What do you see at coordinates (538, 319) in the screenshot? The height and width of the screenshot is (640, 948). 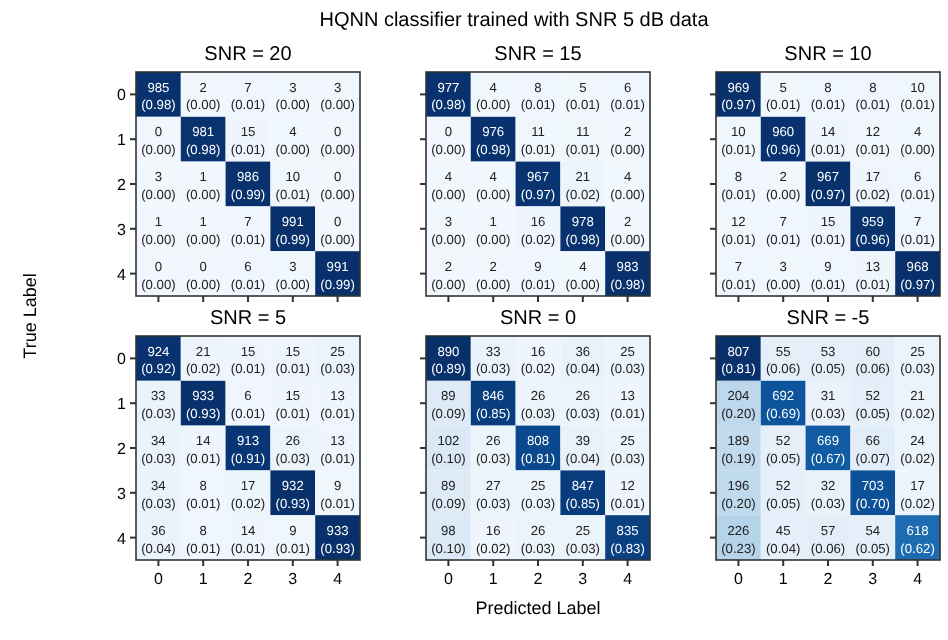 I see `chart-title: SNR = 0` at bounding box center [538, 319].